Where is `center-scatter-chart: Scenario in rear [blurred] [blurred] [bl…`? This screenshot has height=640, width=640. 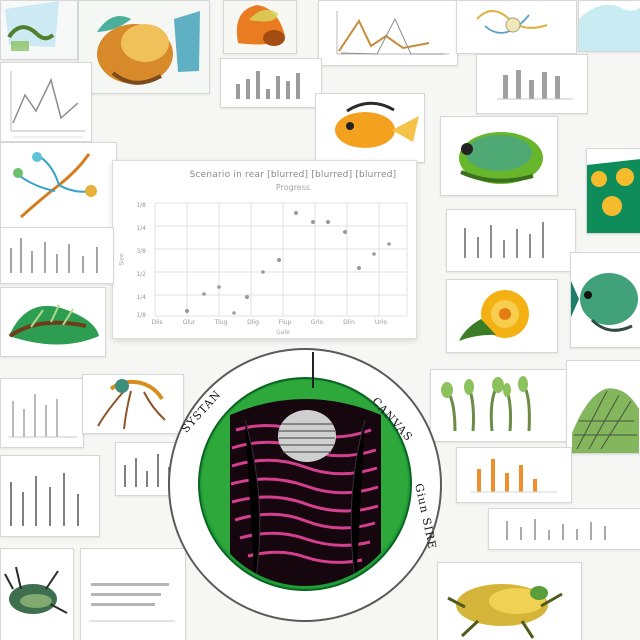 center-scatter-chart: Scenario in rear [blurred] [blurred] [bl… is located at coordinates (264, 249).